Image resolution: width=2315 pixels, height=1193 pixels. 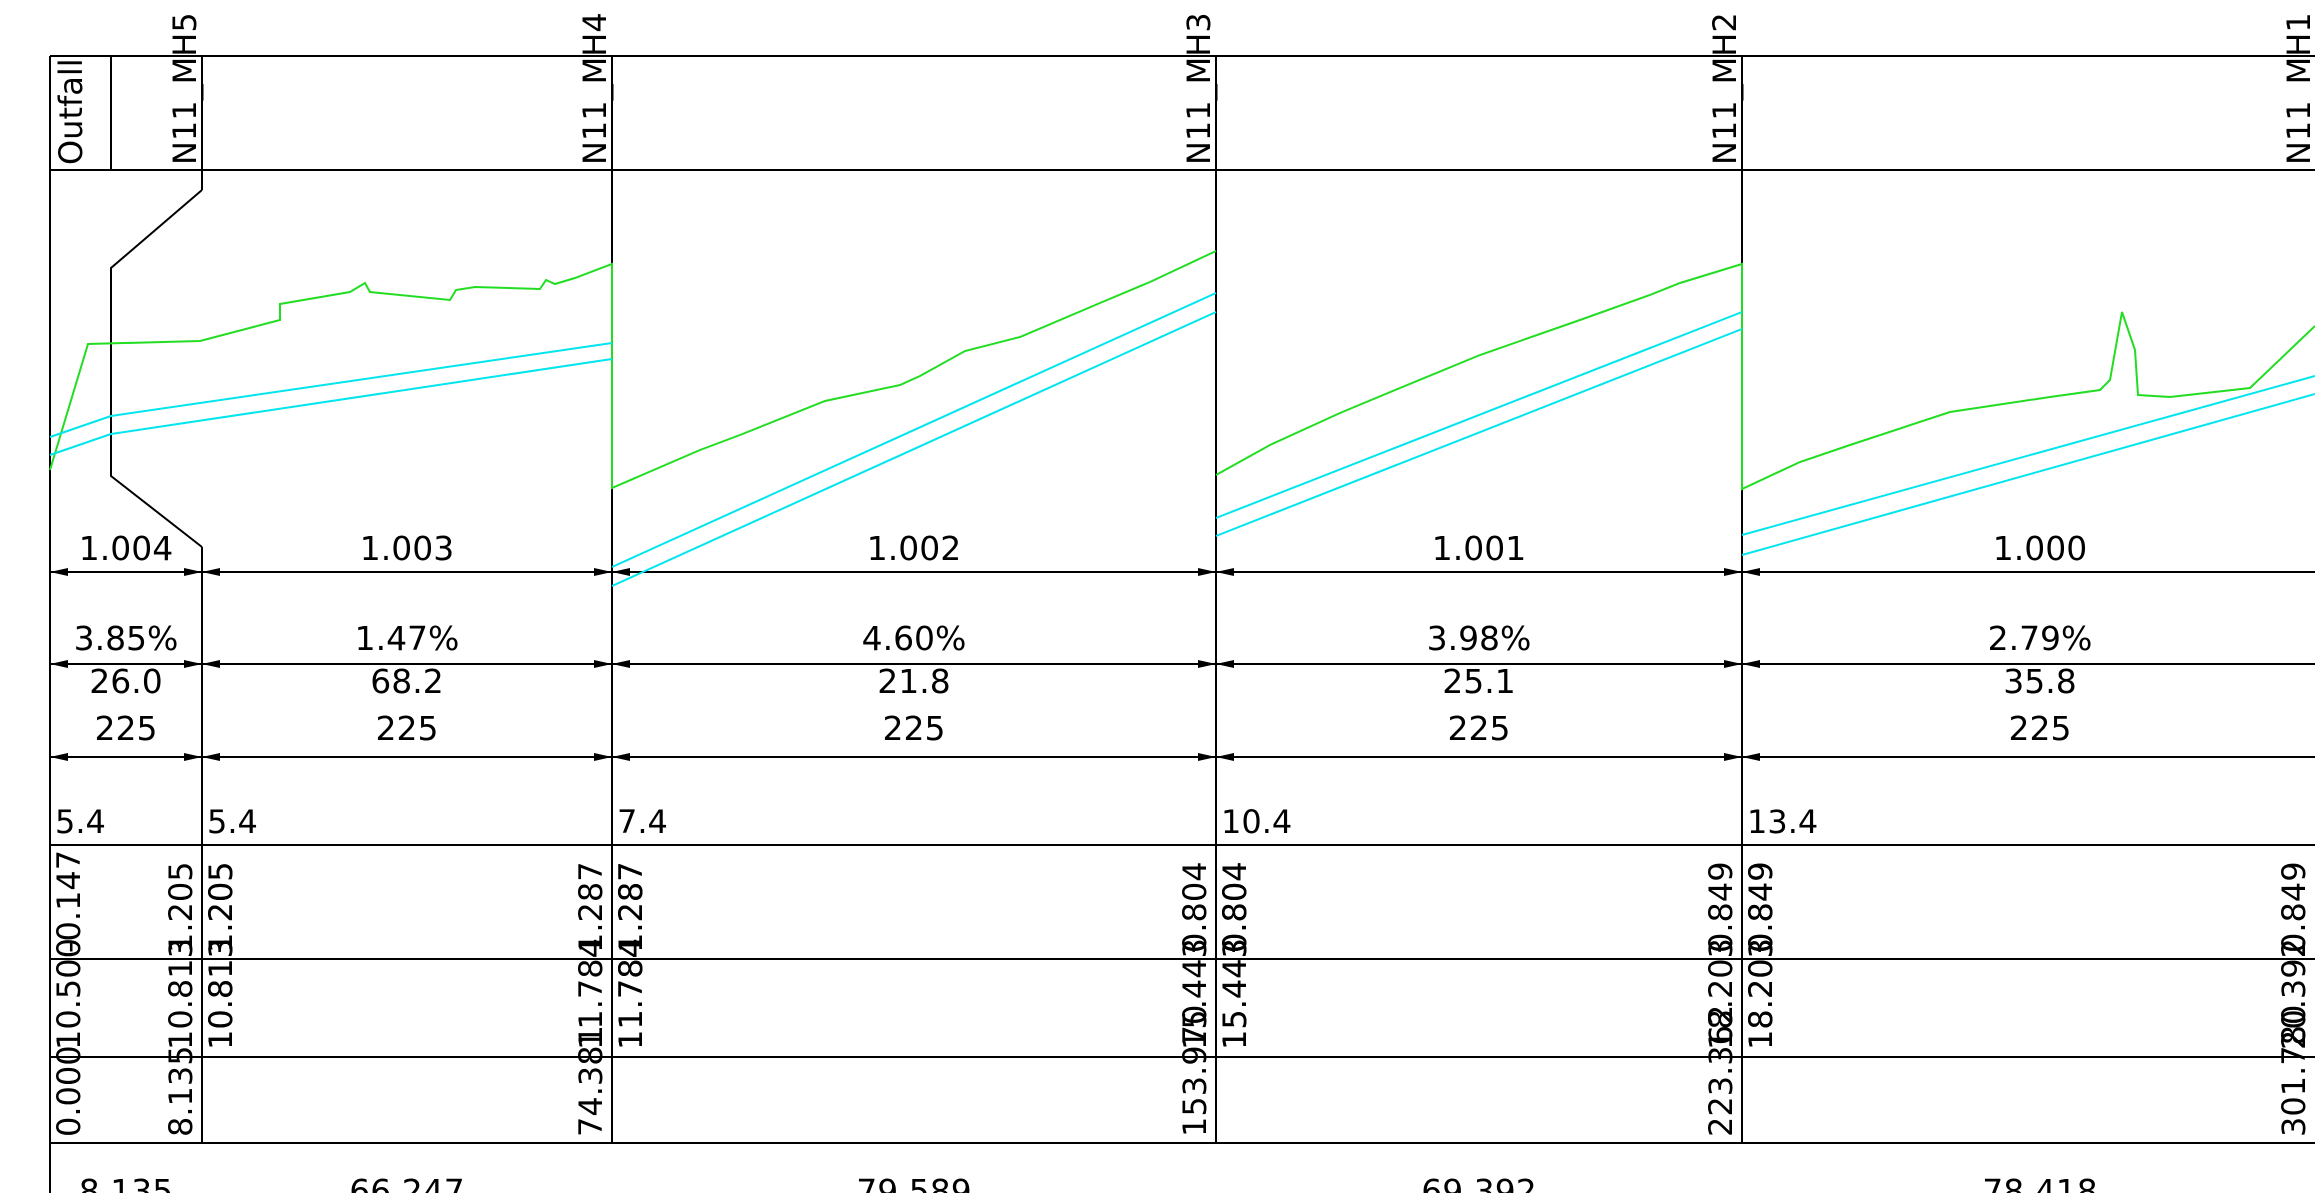 I want to click on pipe-length: 21.8, so click(x=913, y=681).